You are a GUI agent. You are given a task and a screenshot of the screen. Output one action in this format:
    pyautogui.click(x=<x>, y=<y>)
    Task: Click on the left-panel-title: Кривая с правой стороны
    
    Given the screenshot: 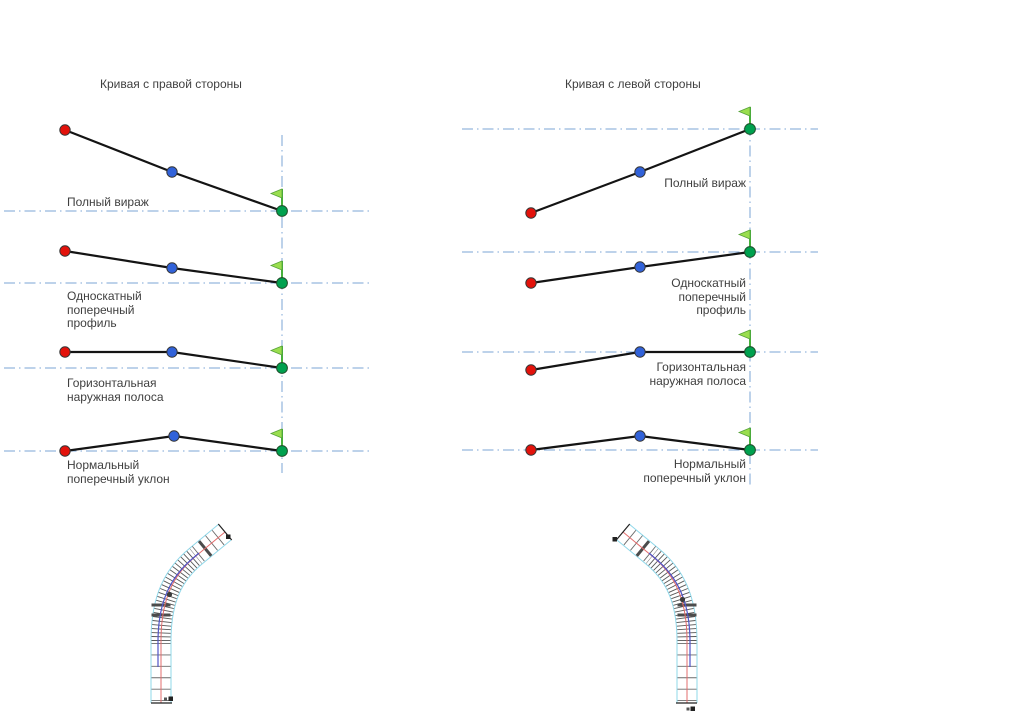 What is the action you would take?
    pyautogui.click(x=171, y=84)
    